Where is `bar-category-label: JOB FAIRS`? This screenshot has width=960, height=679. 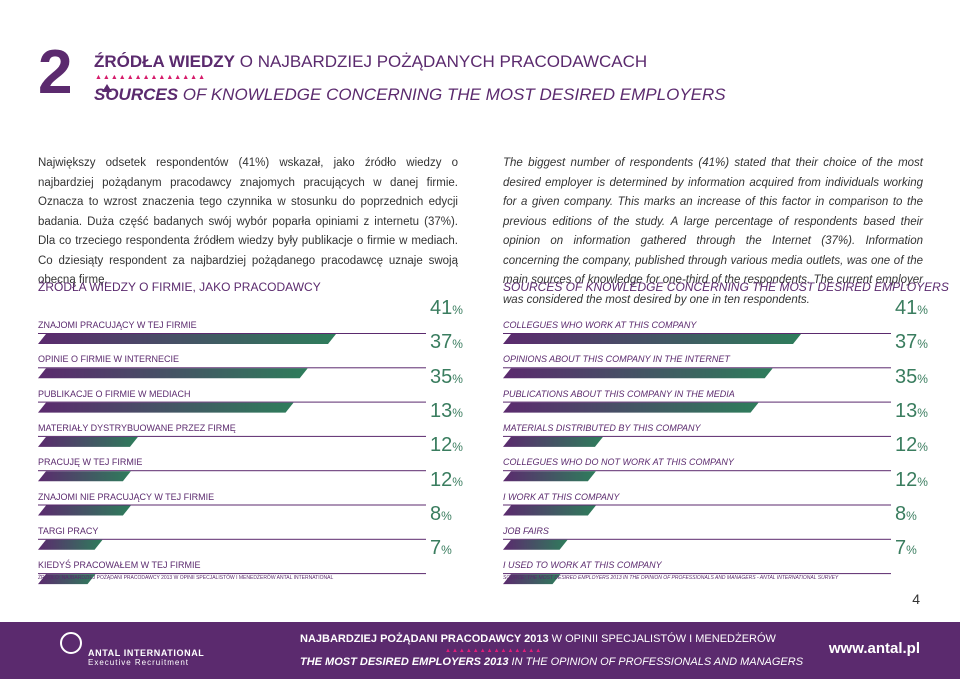 bar-category-label: JOB FAIRS is located at coordinates (526, 530).